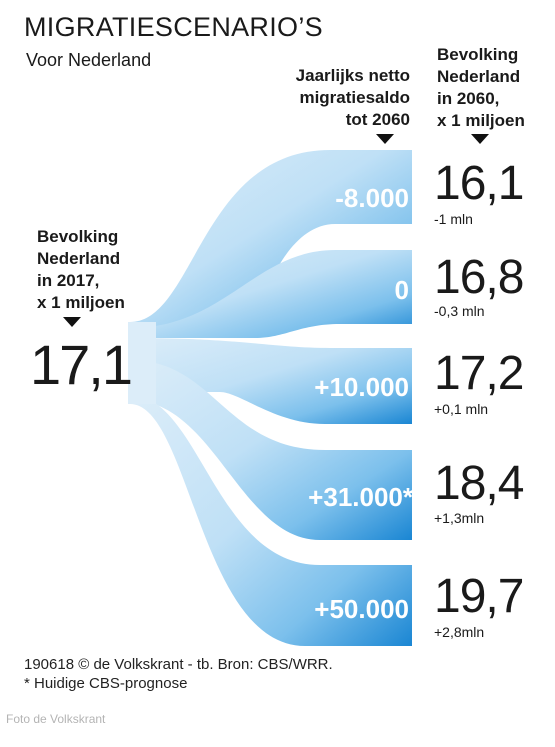 The width and height of the screenshot is (555, 747). I want to click on scenario-saldo: +10.000, so click(361, 387).